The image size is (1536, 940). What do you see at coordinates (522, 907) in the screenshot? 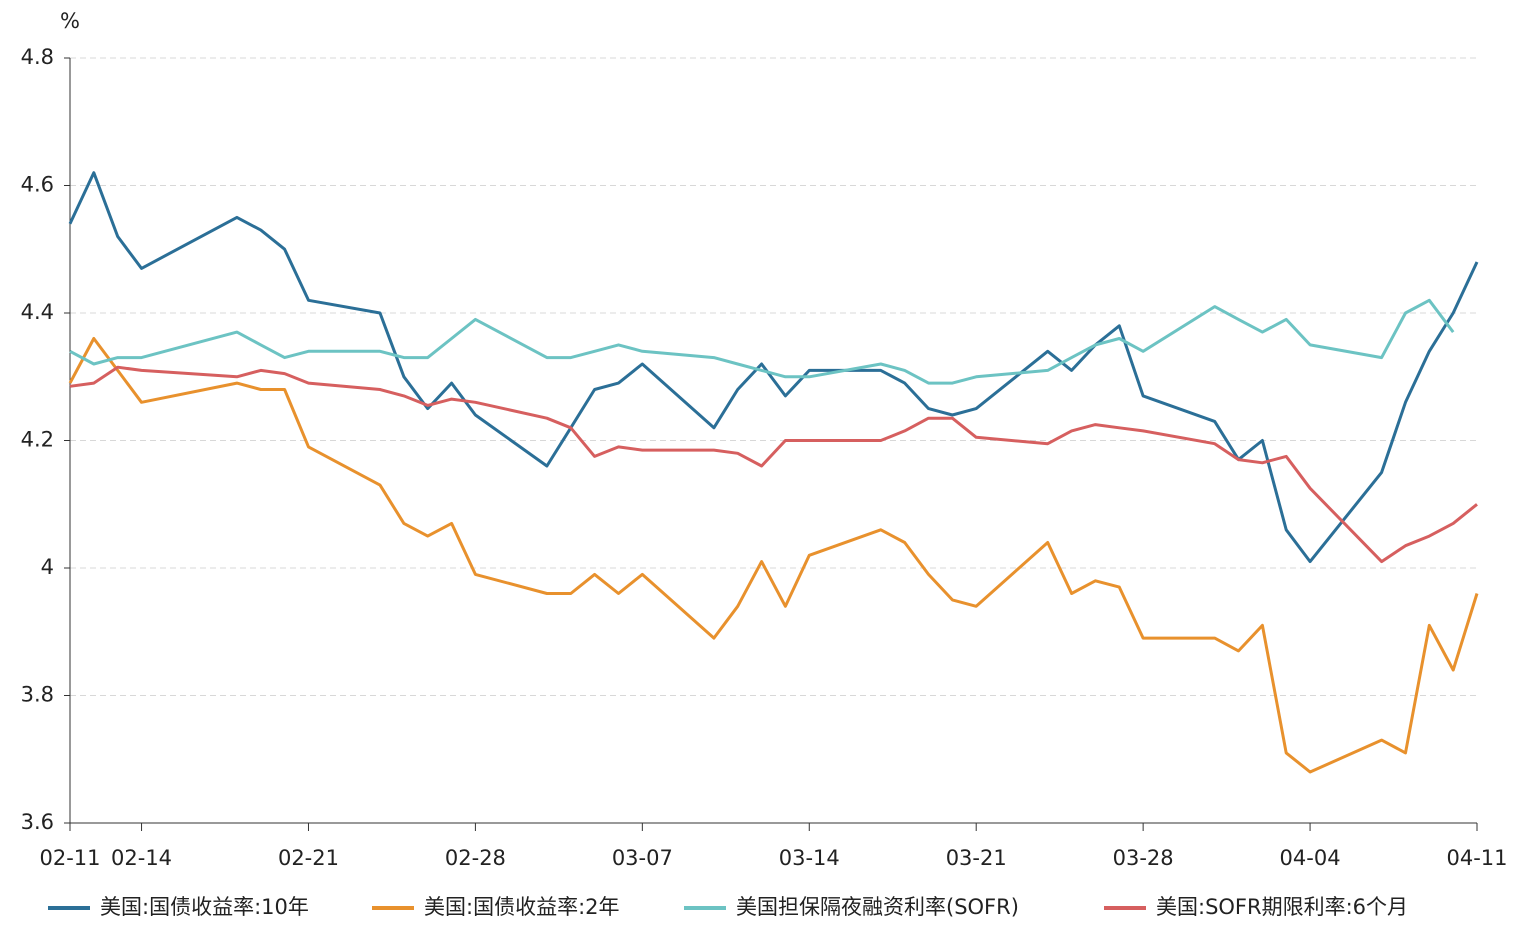
I see `legend-label: 美国:国债收益率:2年` at bounding box center [522, 907].